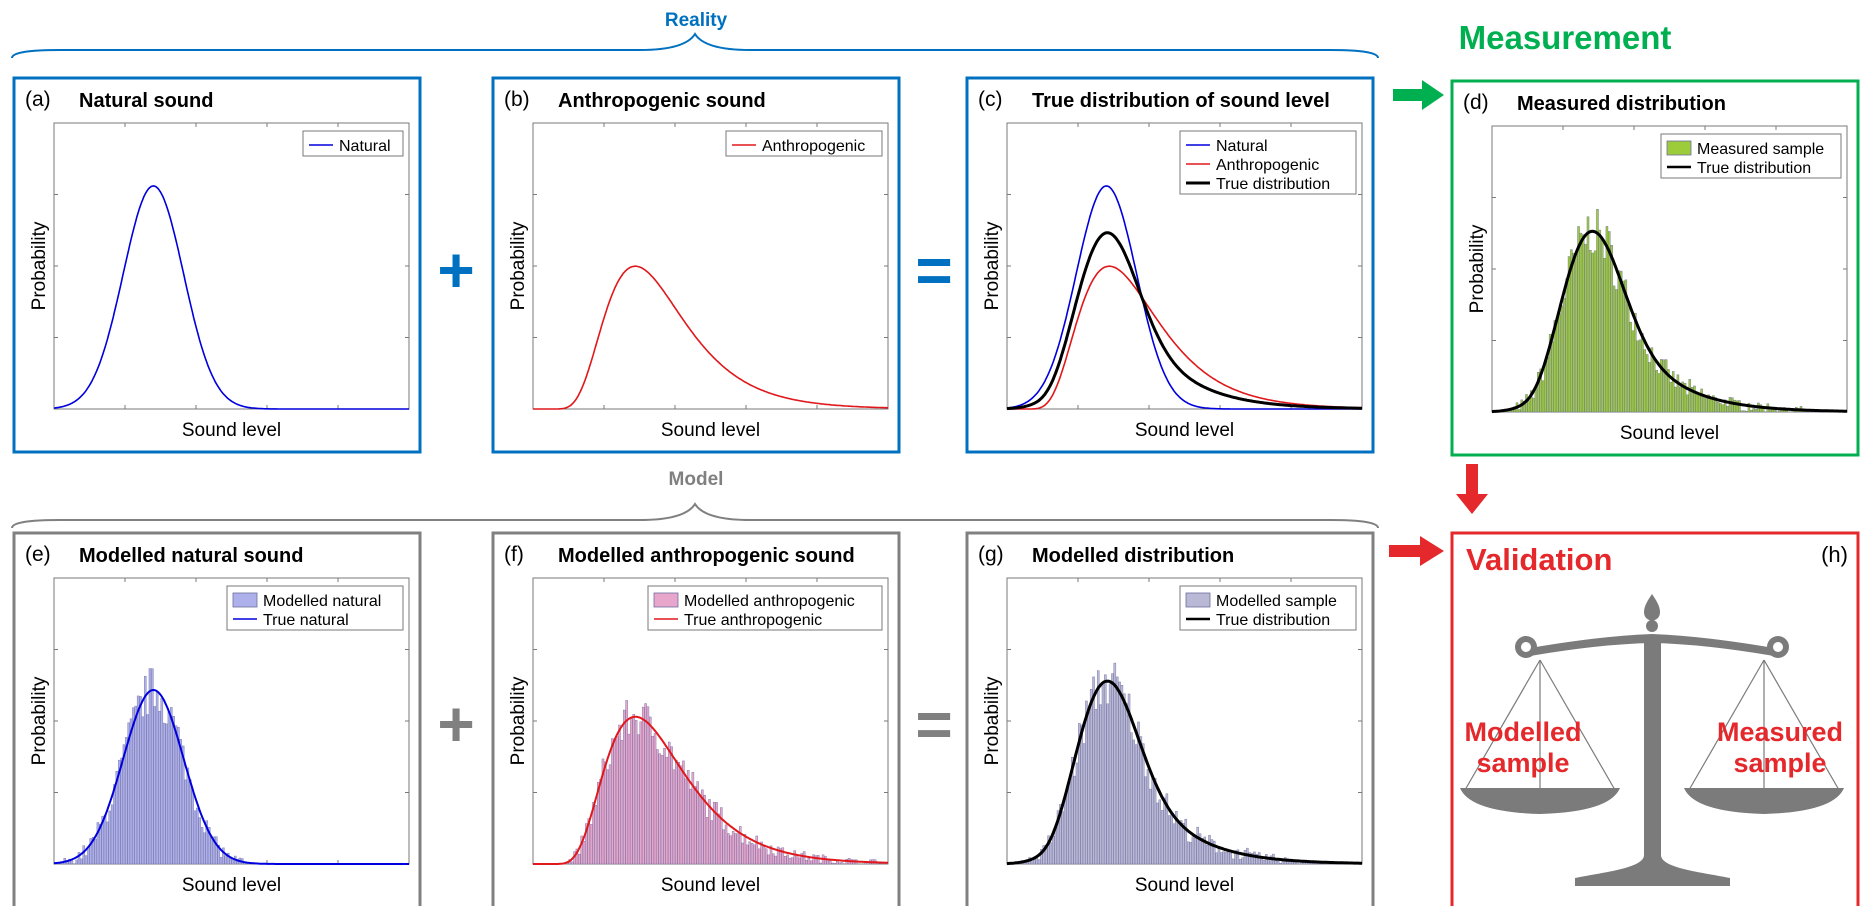  Describe the element at coordinates (1242, 146) in the screenshot. I see `legend-label: Natural` at that location.